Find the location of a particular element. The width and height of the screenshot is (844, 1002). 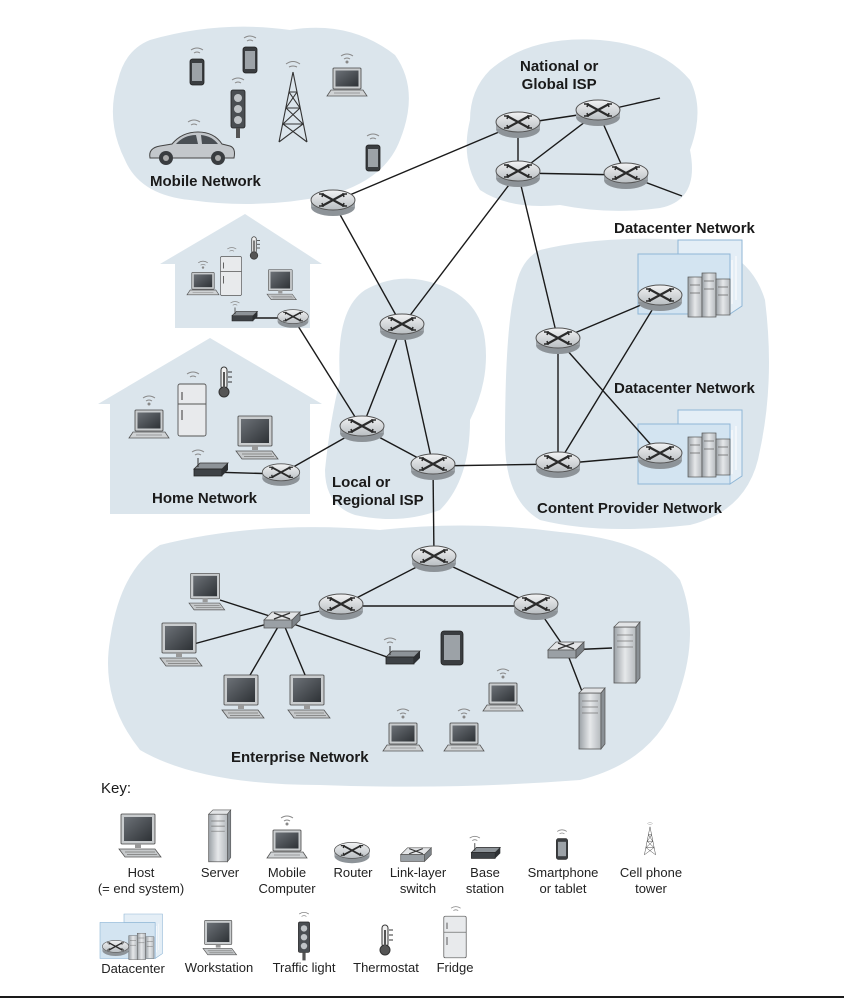

key-label-base-station: Base station is located at coordinates (485, 881).